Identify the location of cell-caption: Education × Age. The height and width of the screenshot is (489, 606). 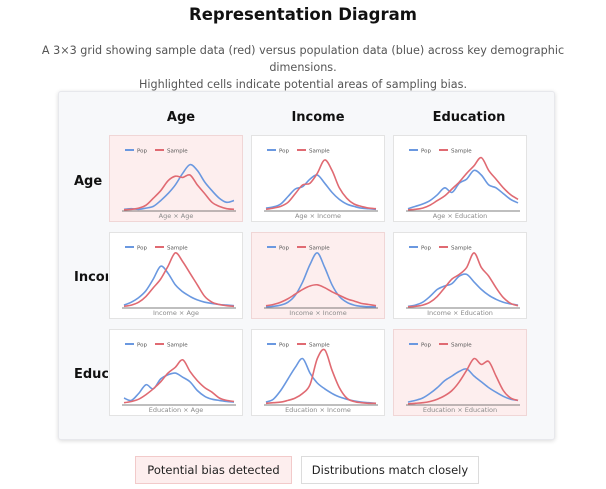
(176, 410).